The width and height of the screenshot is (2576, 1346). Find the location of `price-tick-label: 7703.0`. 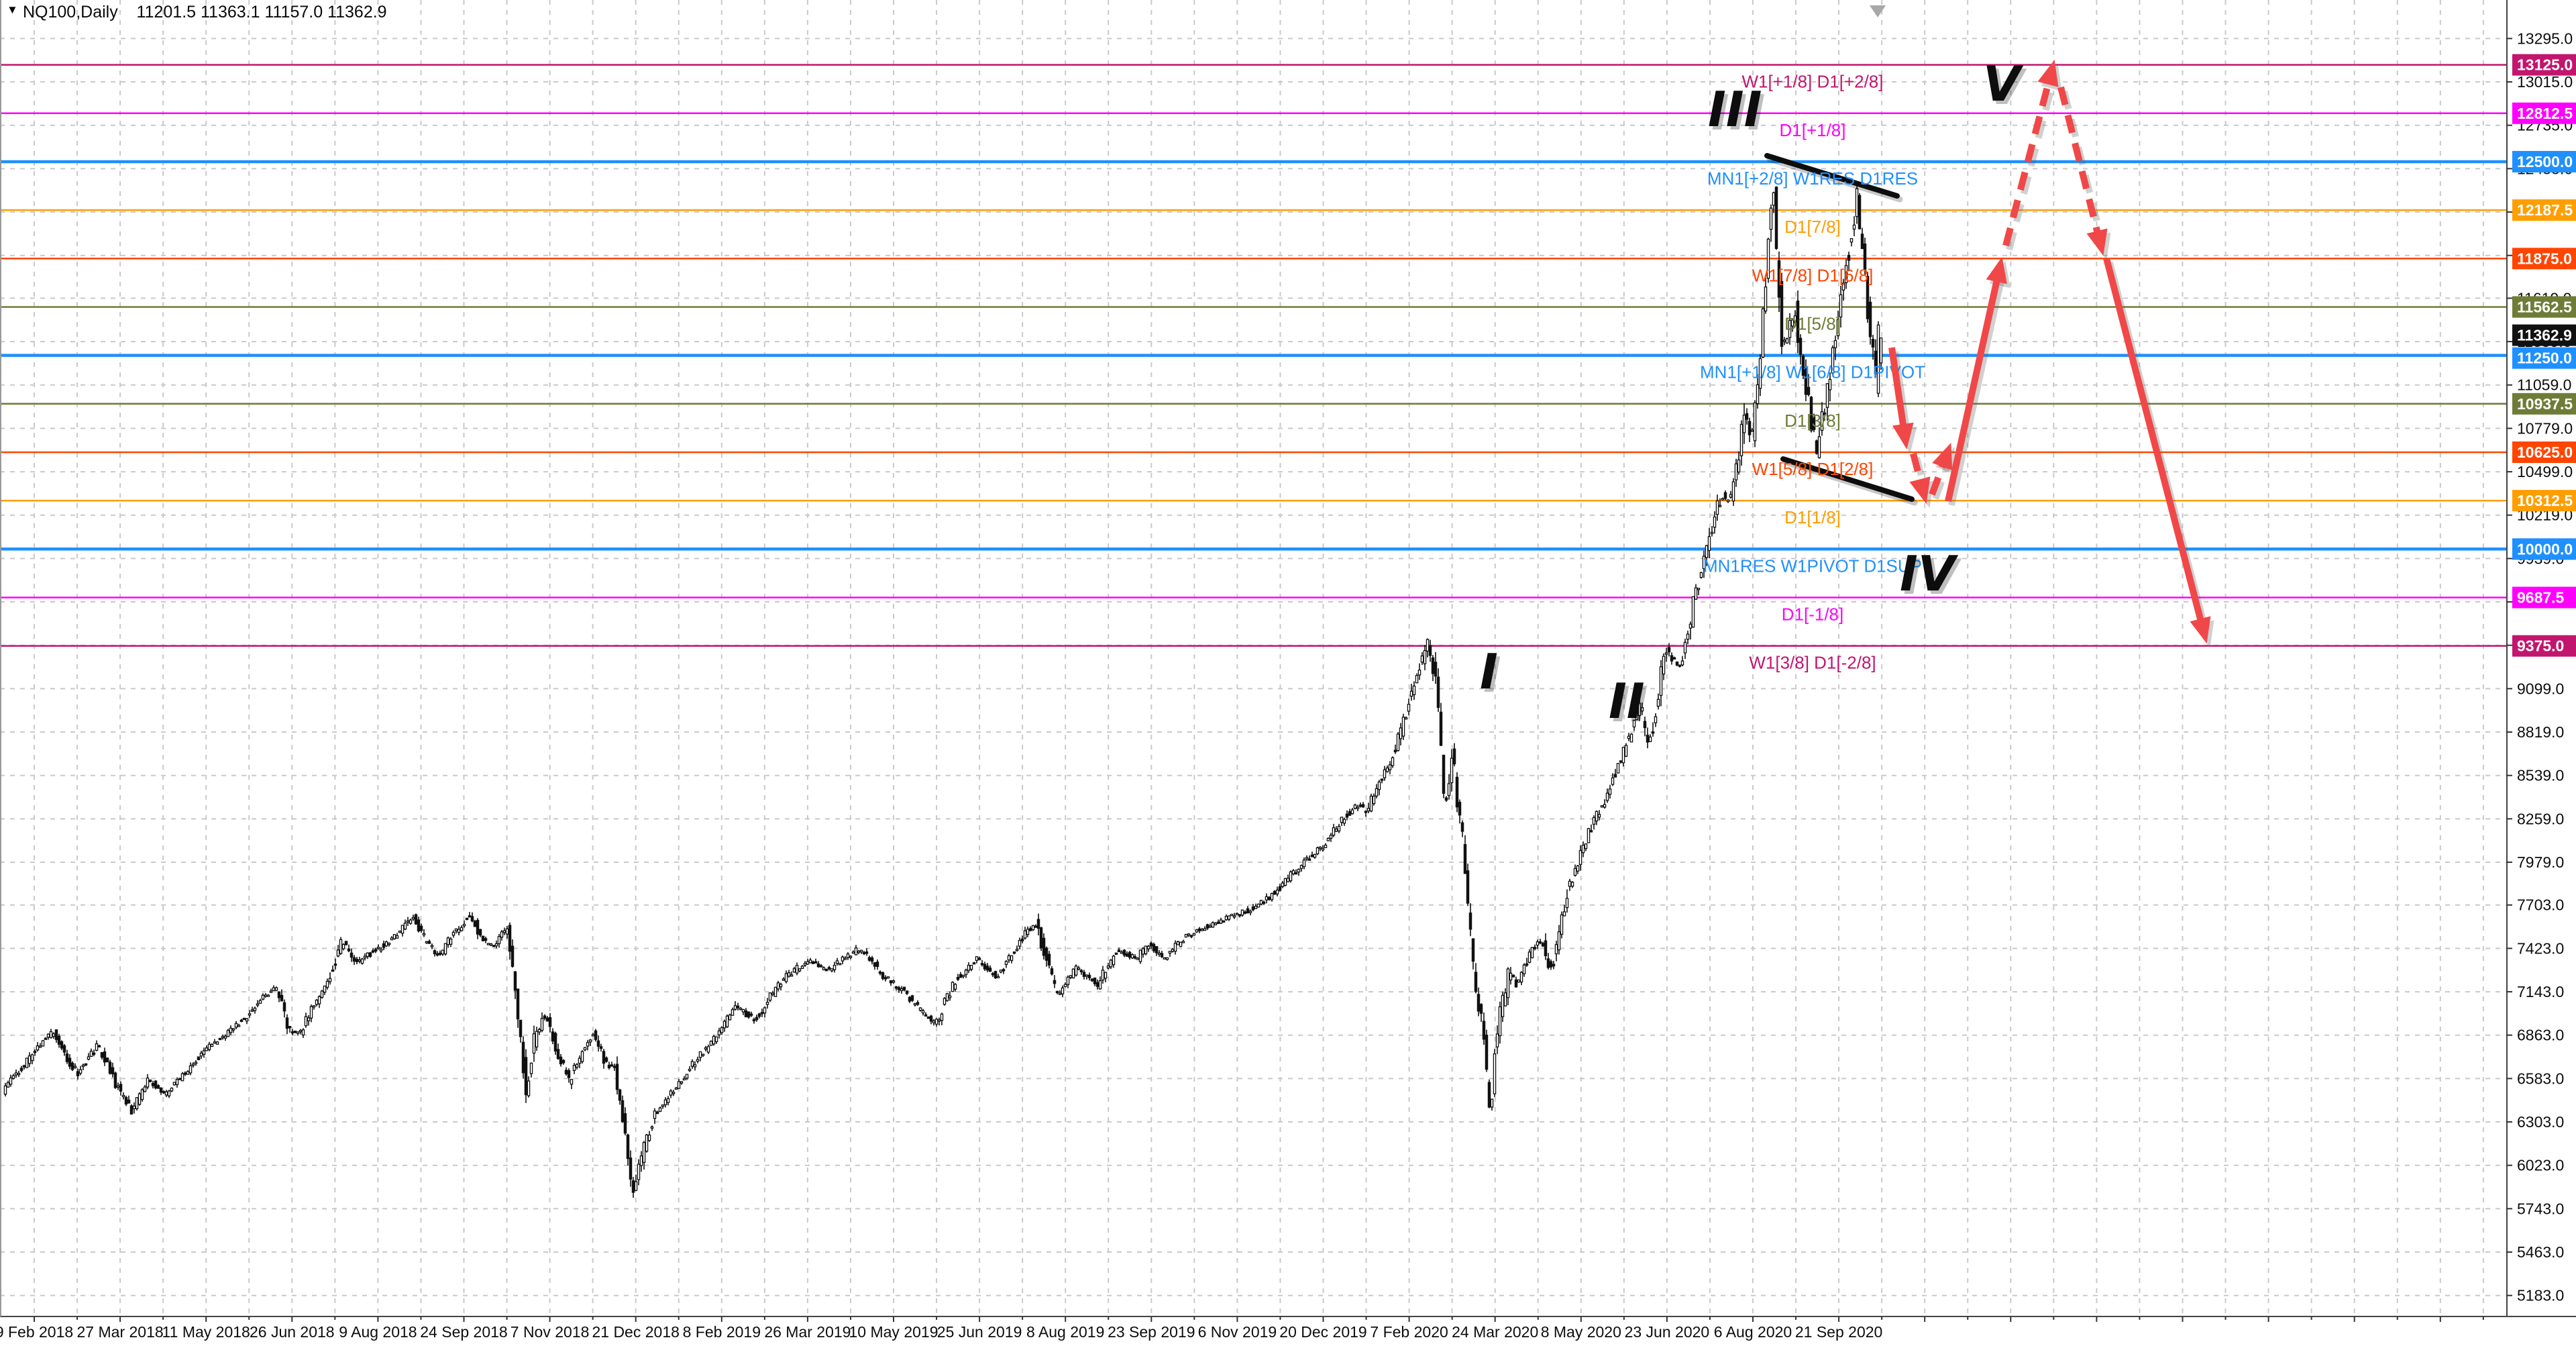

price-tick-label: 7703.0 is located at coordinates (2540, 905).